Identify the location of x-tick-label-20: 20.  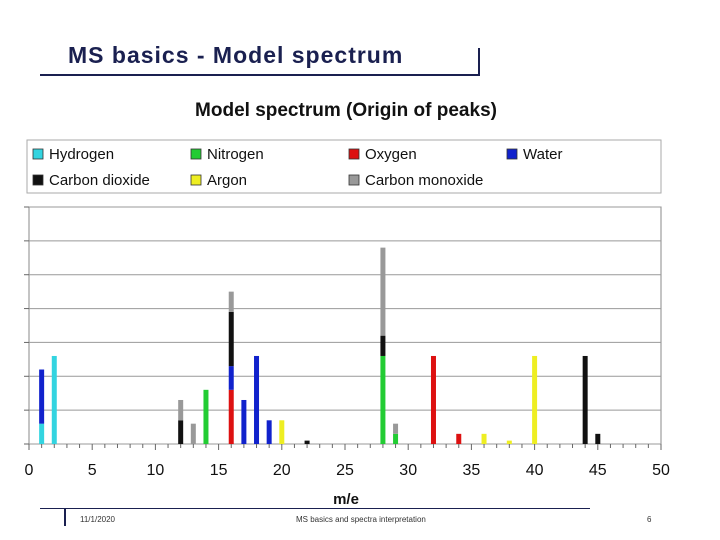
(282, 470).